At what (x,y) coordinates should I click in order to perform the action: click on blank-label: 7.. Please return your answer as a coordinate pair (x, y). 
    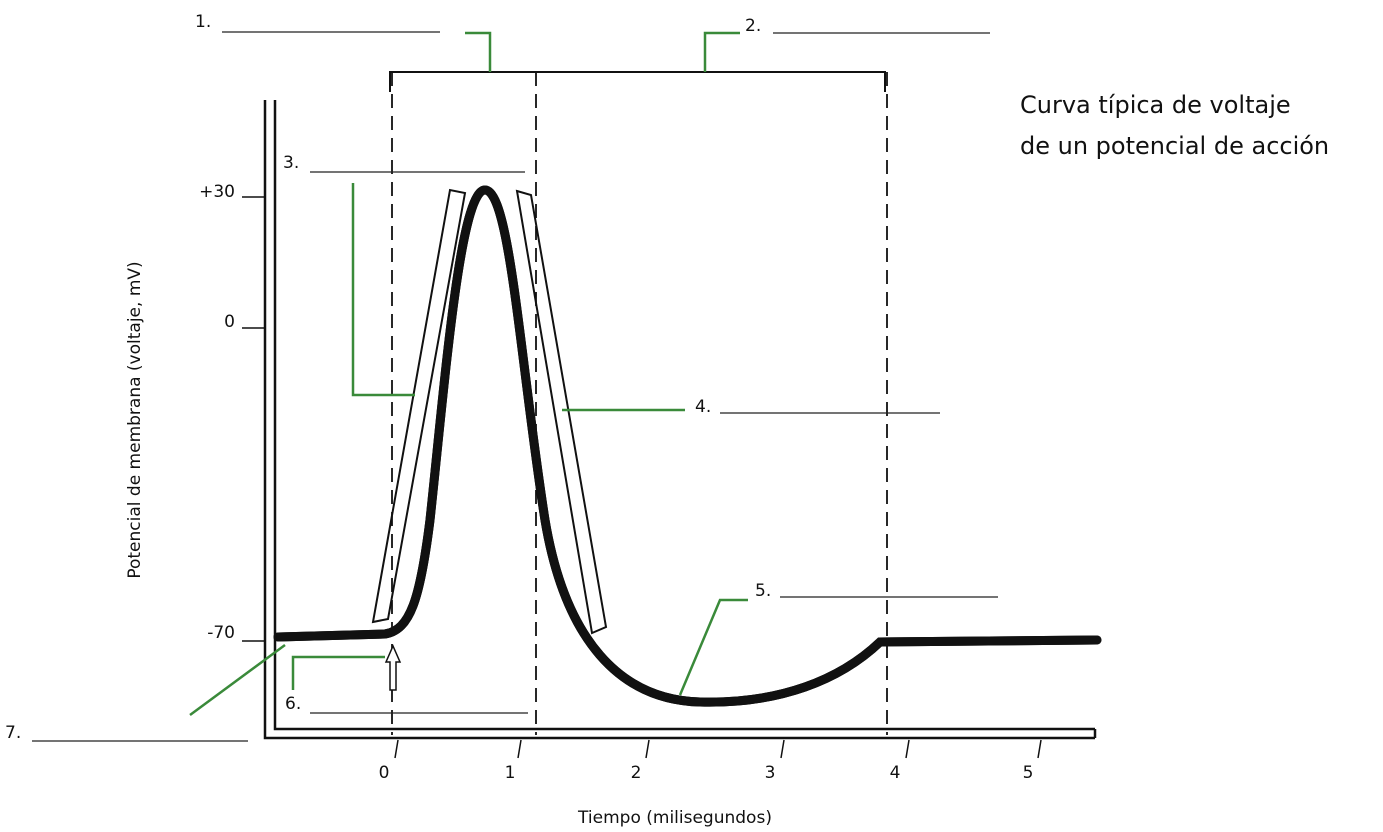
    Looking at the image, I should click on (13, 733).